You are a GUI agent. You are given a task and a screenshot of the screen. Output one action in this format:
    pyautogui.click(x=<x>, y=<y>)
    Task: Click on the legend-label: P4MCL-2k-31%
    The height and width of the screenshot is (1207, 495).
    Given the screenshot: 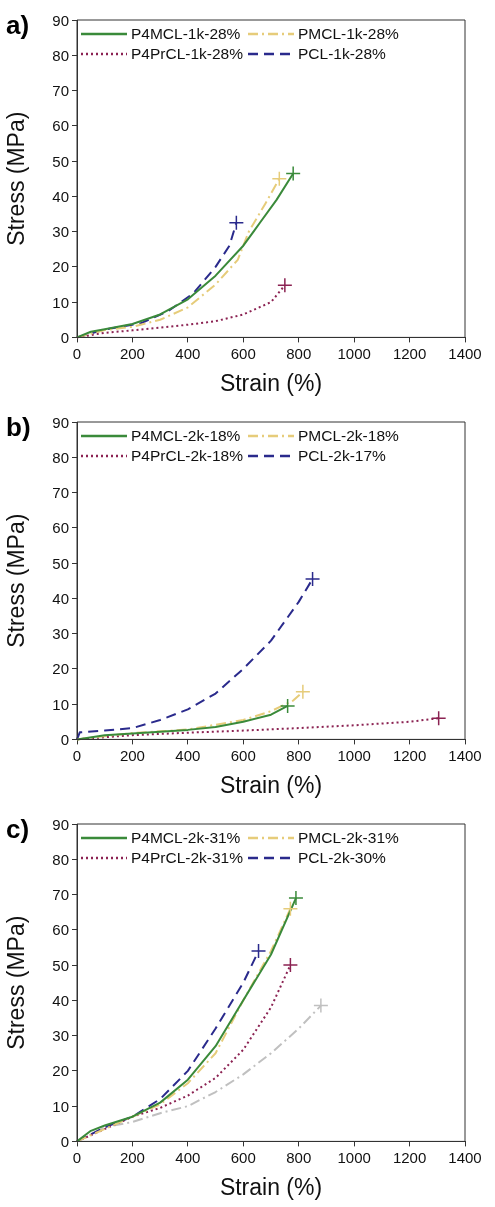 What is the action you would take?
    pyautogui.click(x=186, y=838)
    